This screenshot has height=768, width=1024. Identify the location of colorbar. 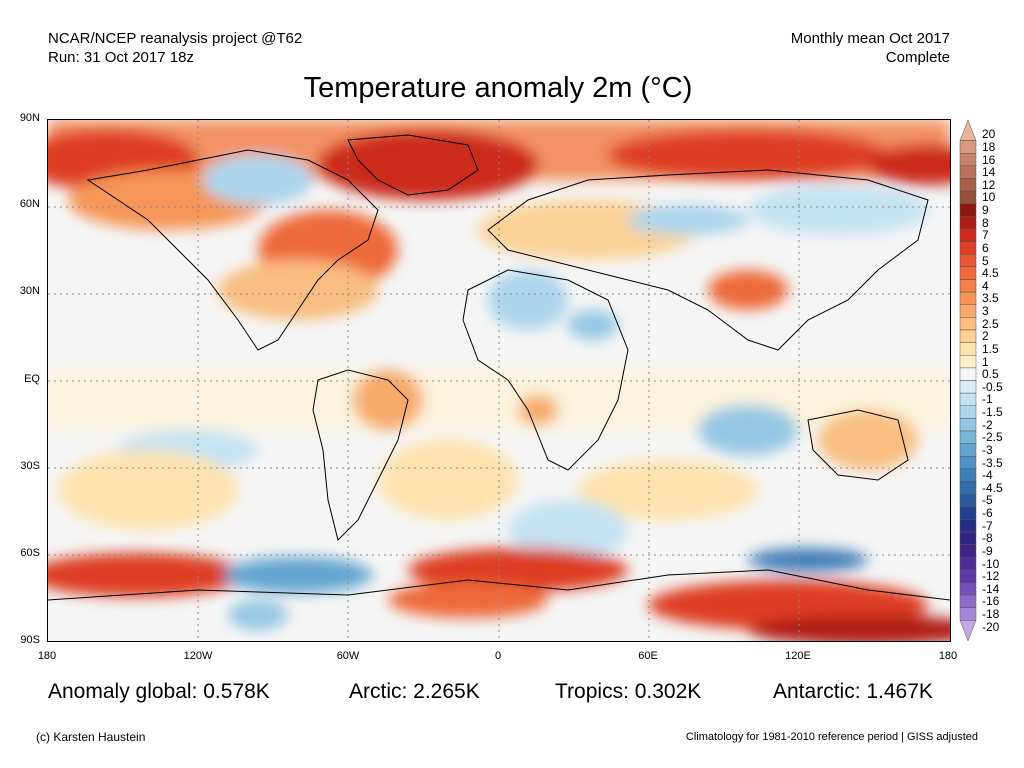
(968, 380).